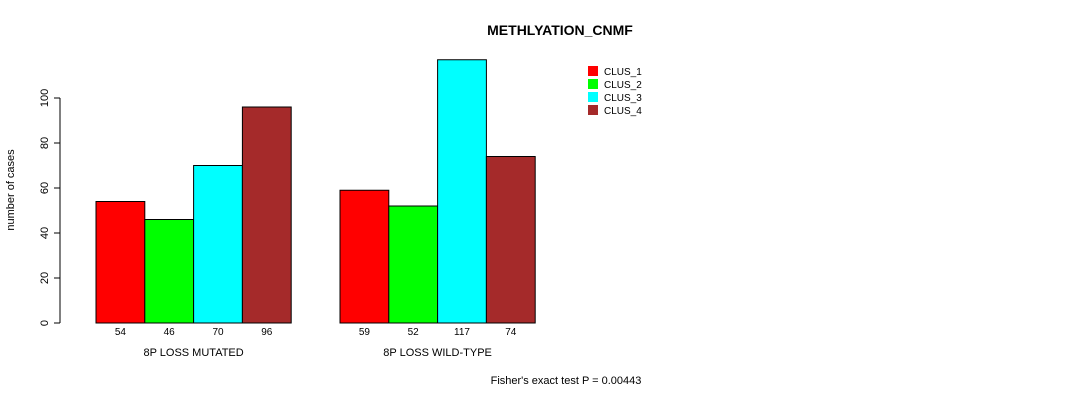 The height and width of the screenshot is (400, 1090). Describe the element at coordinates (462, 332) in the screenshot. I see `bar-value-label: 117` at that location.